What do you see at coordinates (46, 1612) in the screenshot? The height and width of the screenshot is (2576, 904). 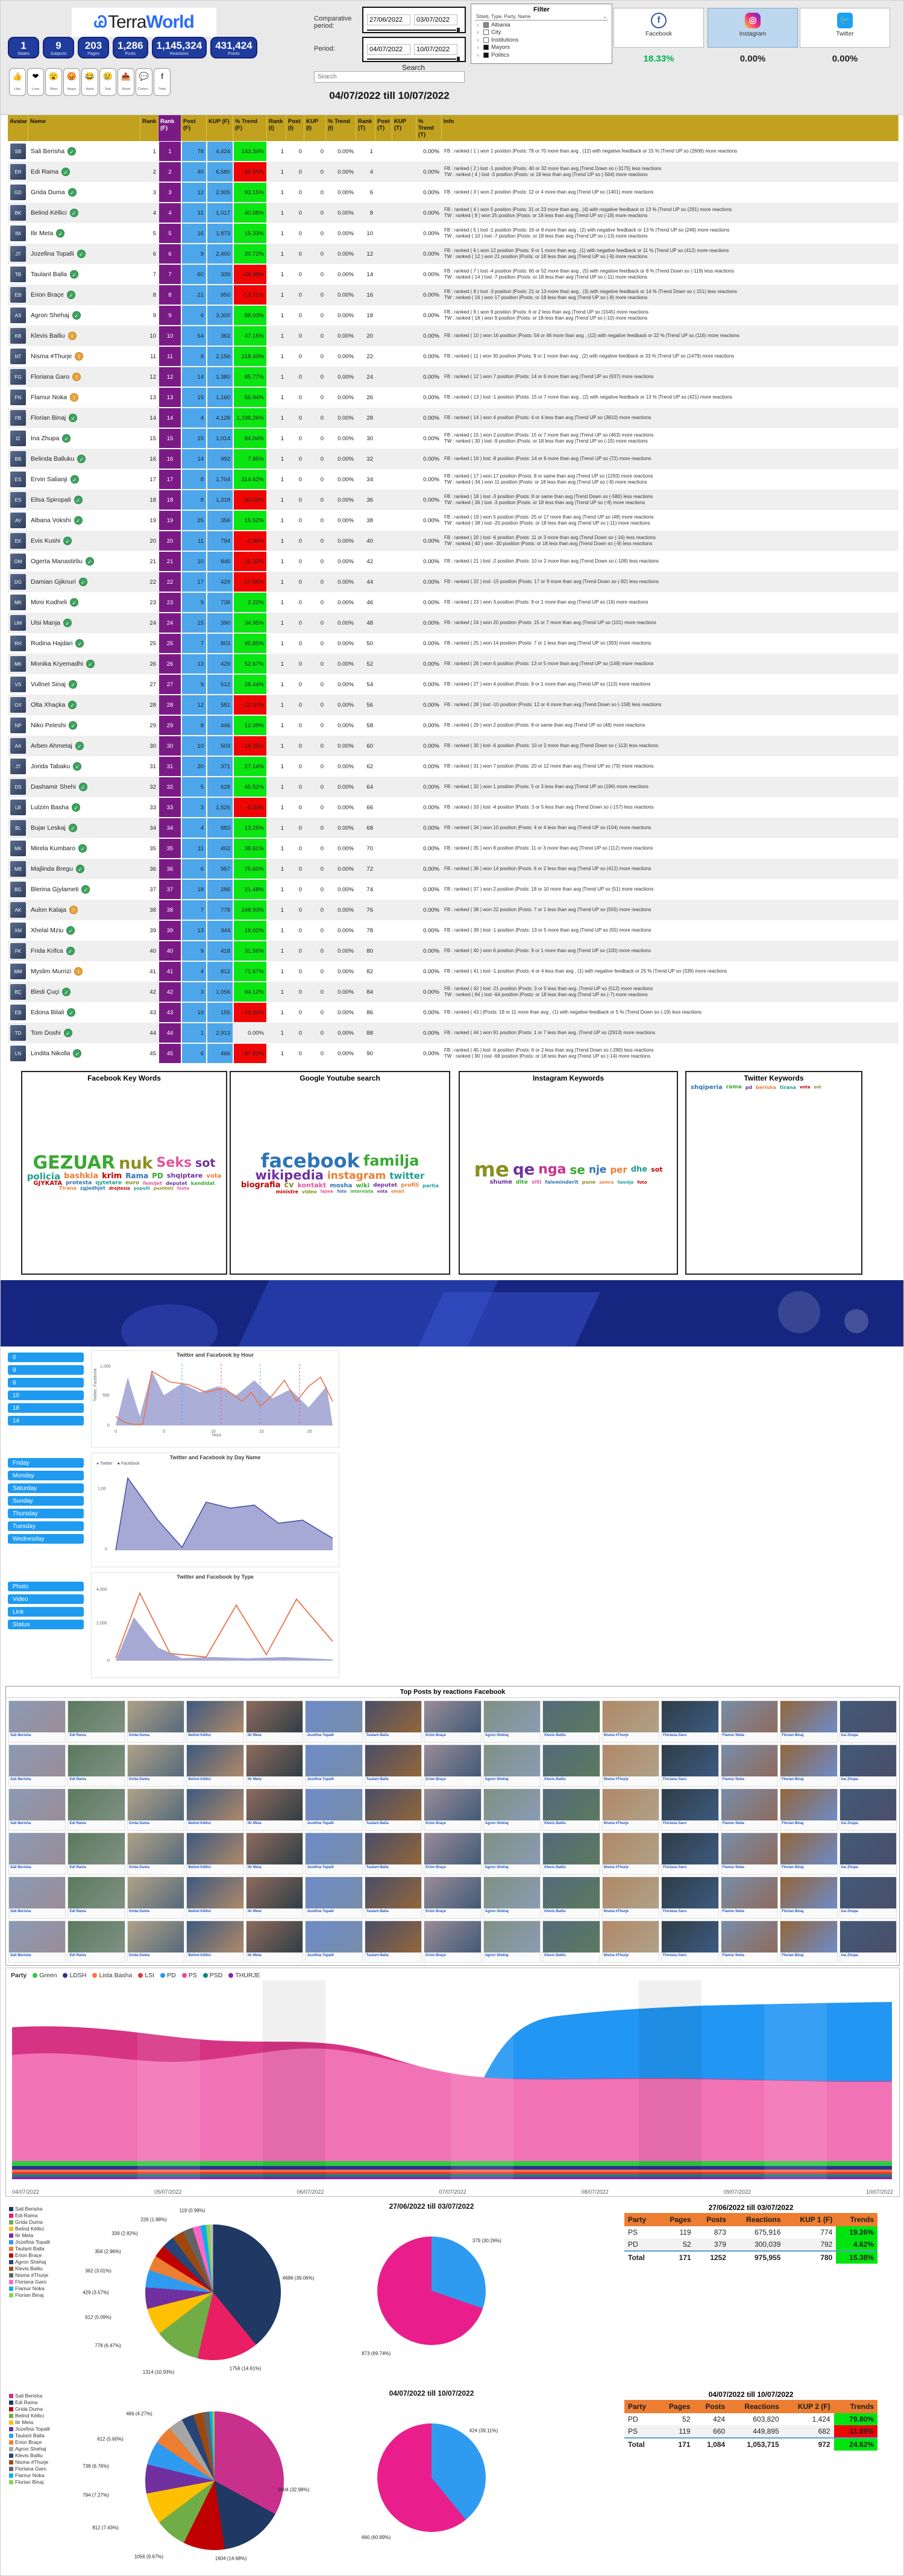 I see `type-tag: Link` at bounding box center [46, 1612].